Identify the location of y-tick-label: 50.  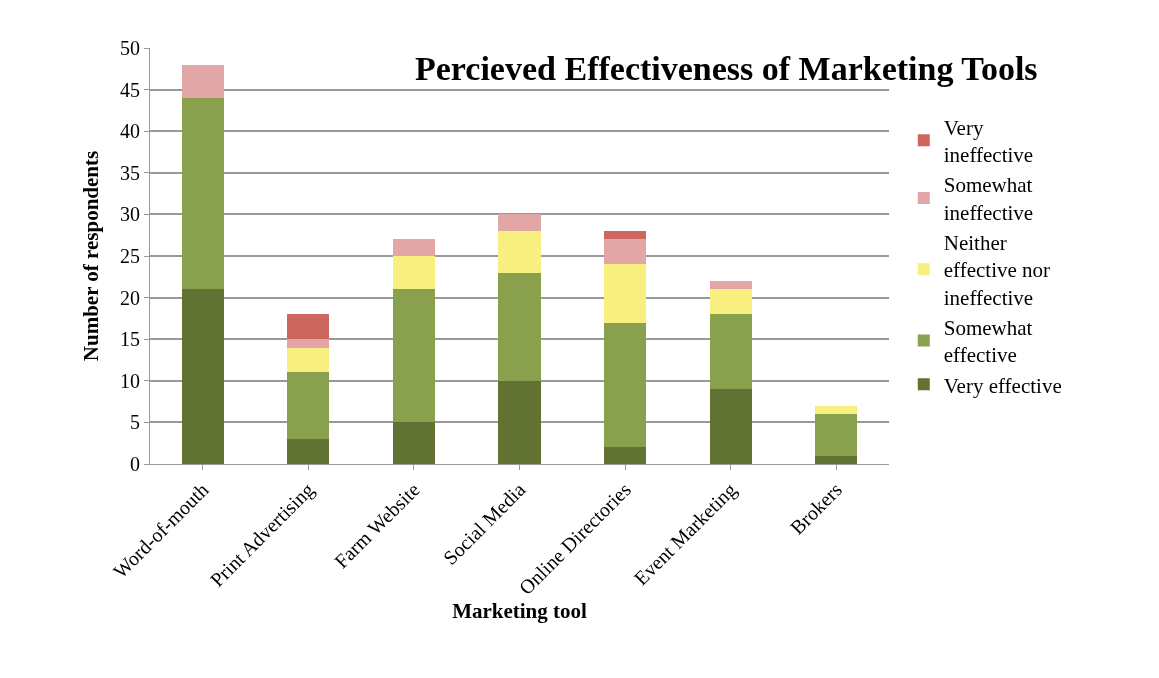
(130, 48).